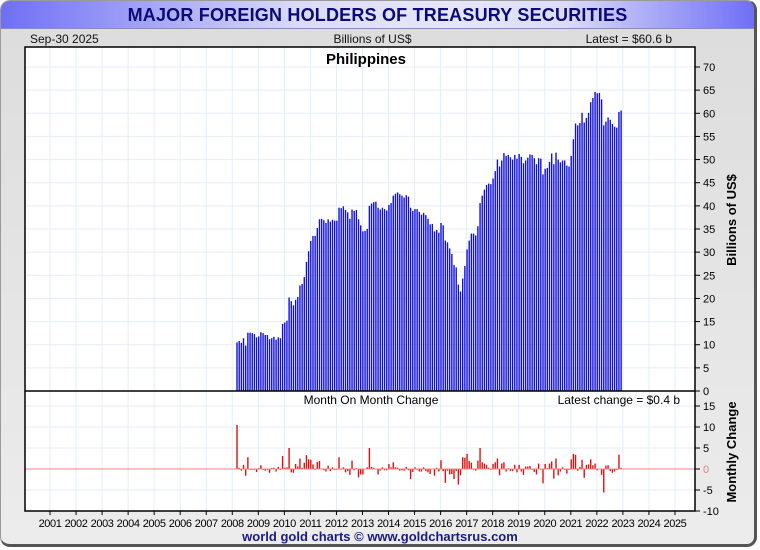 This screenshot has width=760, height=550. What do you see at coordinates (360, 458) in the screenshot?
I see `change-bars` at bounding box center [360, 458].